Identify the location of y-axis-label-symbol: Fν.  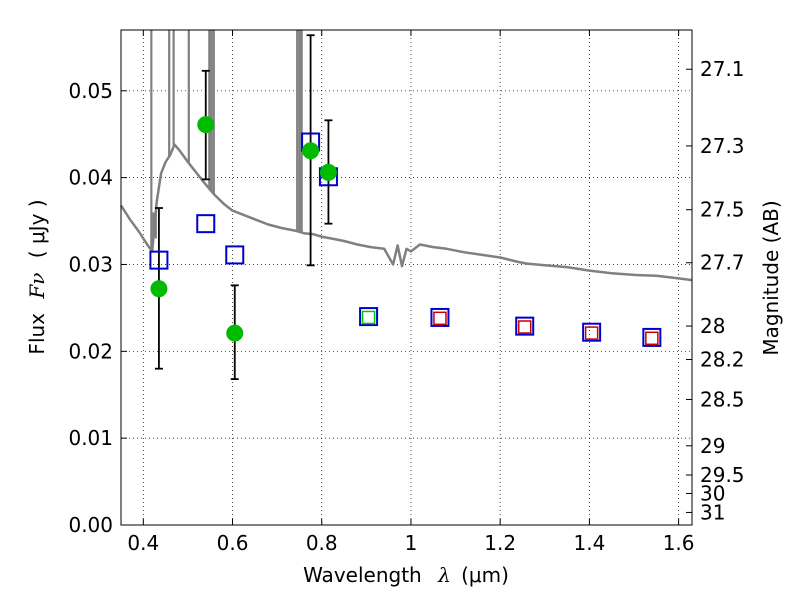
(37, 286).